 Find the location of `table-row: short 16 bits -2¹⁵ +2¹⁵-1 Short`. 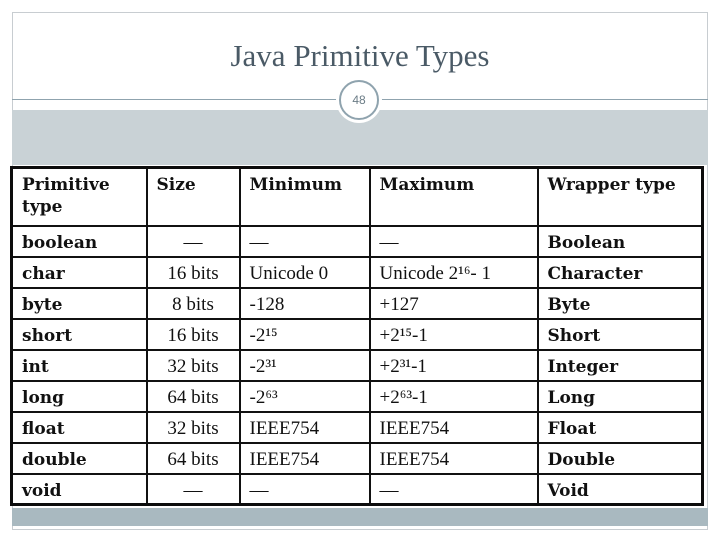

table-row: short 16 bits -2¹⁵ +2¹⁵-1 Short is located at coordinates (357, 334).